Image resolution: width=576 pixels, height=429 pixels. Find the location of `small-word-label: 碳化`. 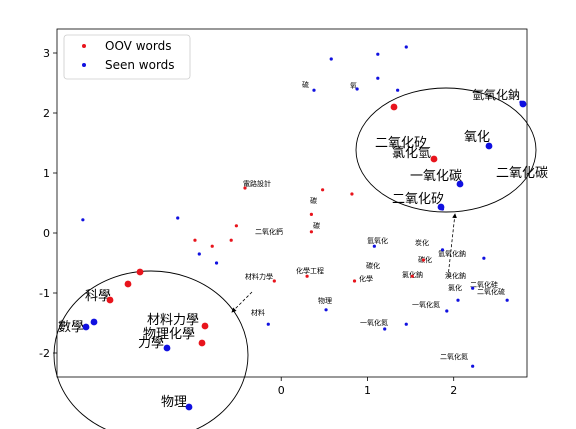

small-word-label: 碳化 is located at coordinates (373, 265).